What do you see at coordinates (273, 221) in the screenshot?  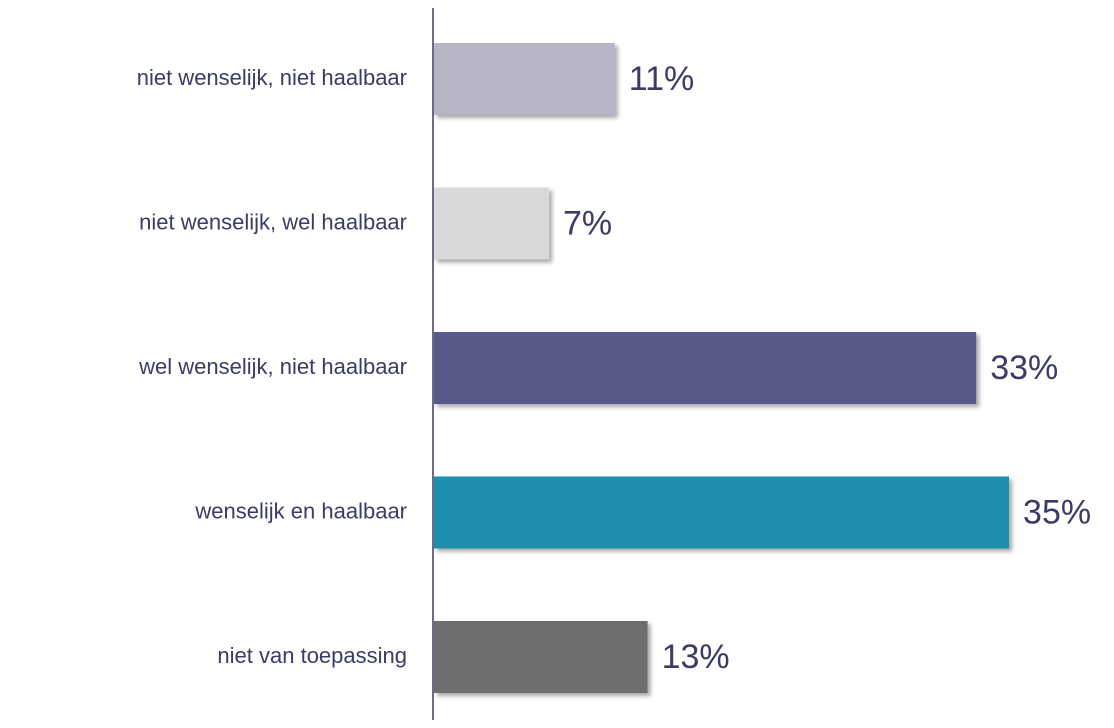 I see `category-label: niet wenselijk, wel haalbaar` at bounding box center [273, 221].